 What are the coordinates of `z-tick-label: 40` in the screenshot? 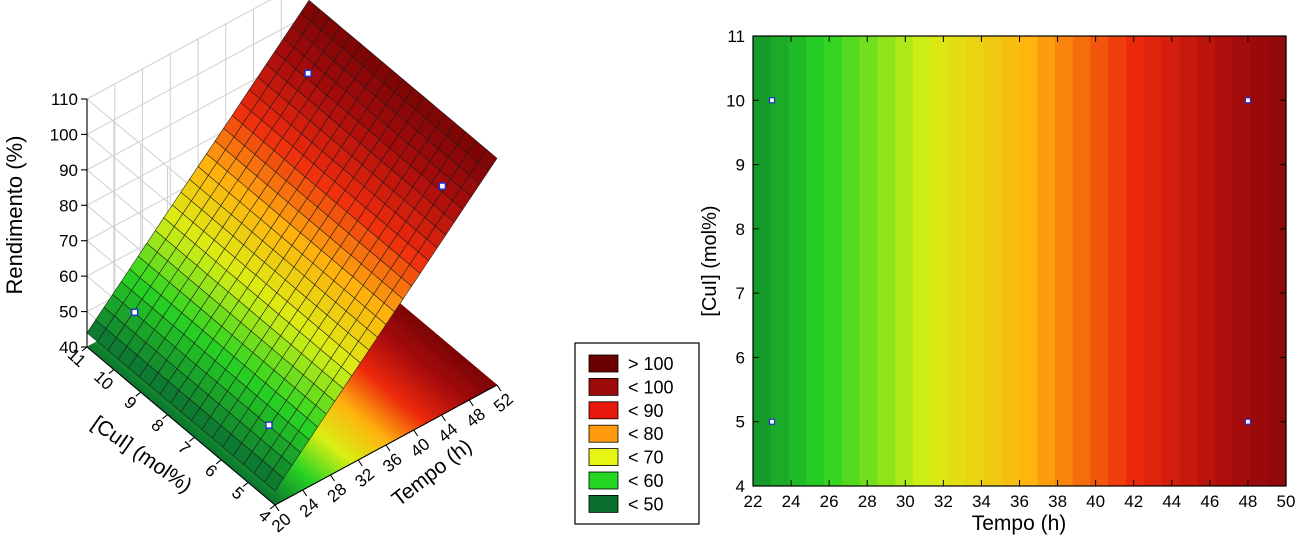 It's located at (68, 347).